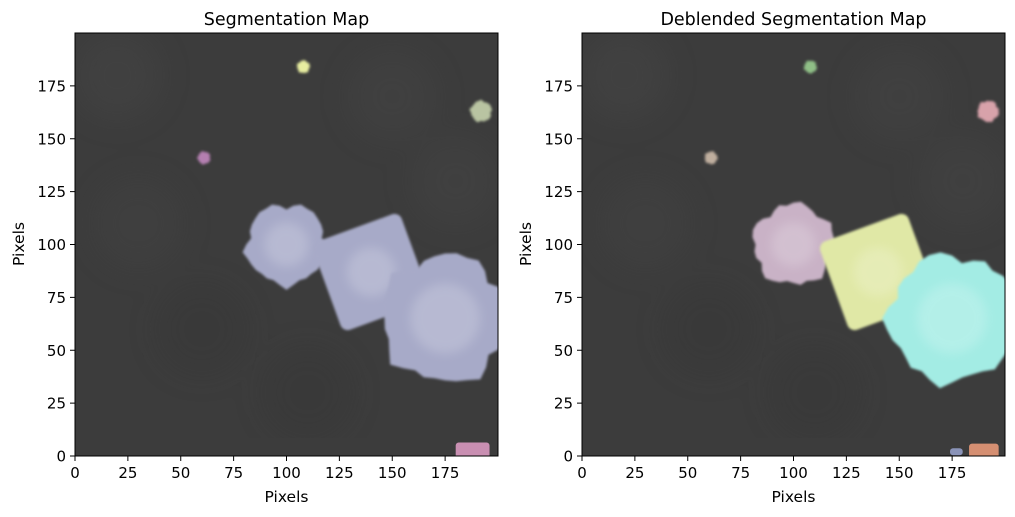  What do you see at coordinates (287, 20) in the screenshot?
I see `chart-title: Segmentation Map` at bounding box center [287, 20].